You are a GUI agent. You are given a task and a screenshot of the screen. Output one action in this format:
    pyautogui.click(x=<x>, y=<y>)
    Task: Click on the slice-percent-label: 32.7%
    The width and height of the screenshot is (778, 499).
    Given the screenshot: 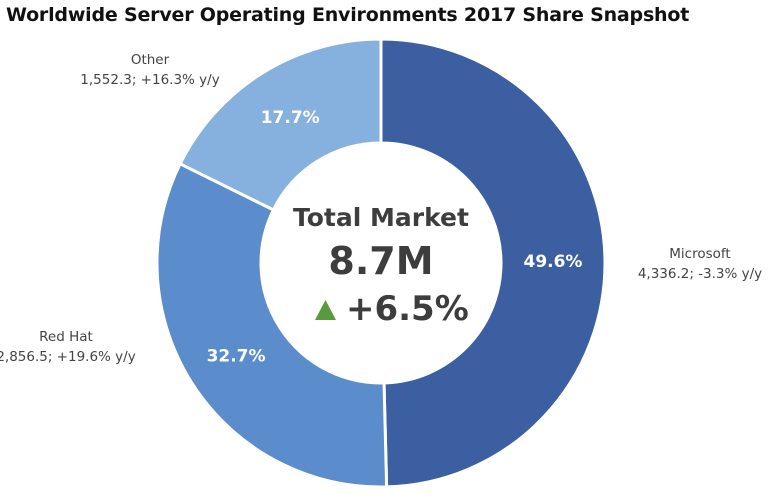 What is the action you would take?
    pyautogui.click(x=236, y=357)
    